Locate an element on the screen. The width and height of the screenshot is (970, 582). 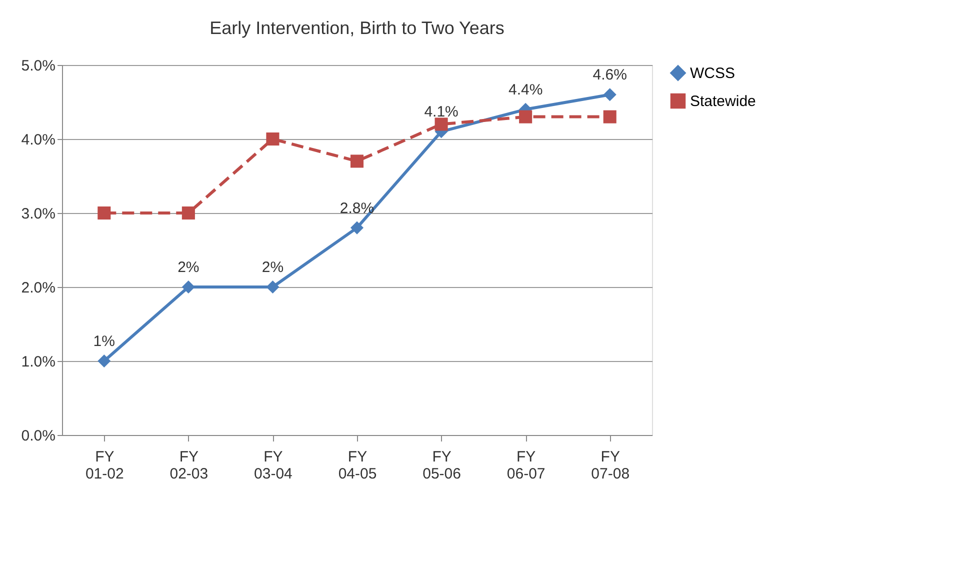
x-tick-label: FY 01-02 is located at coordinates (104, 465).